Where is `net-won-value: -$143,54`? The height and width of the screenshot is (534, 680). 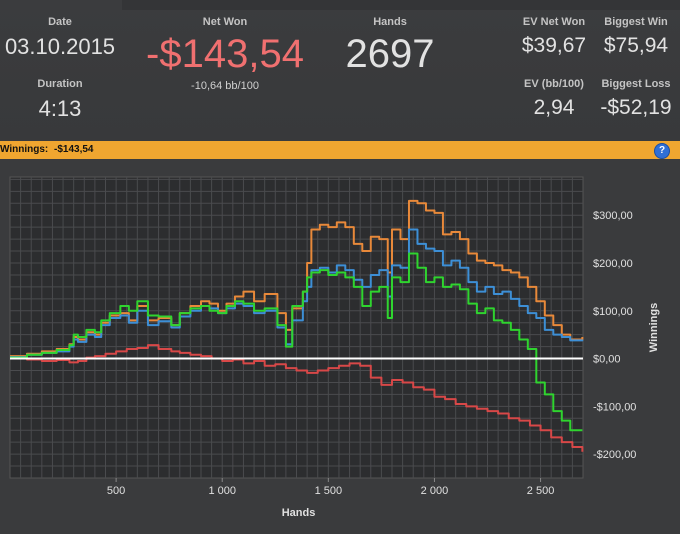 net-won-value: -$143,54 is located at coordinates (225, 54).